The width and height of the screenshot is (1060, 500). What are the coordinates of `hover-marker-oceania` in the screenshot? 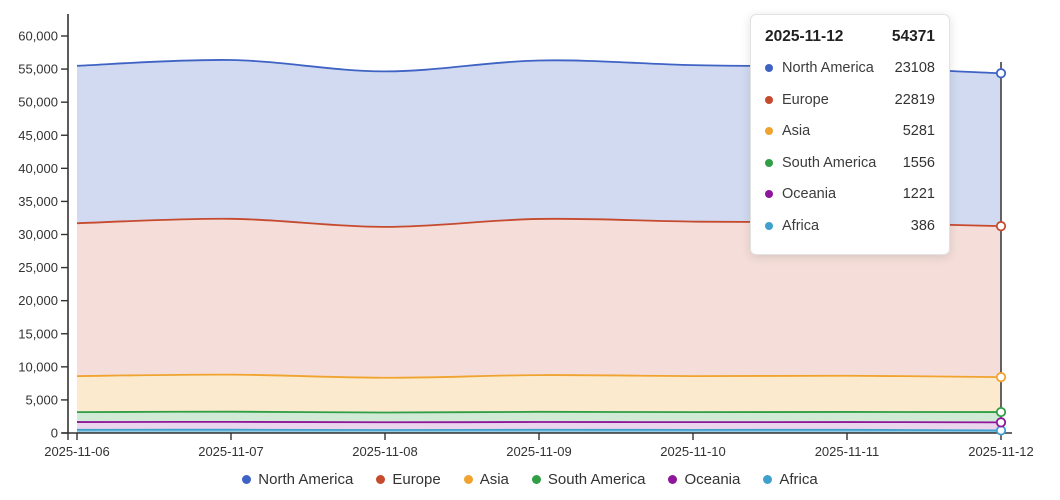 It's located at (1001, 422).